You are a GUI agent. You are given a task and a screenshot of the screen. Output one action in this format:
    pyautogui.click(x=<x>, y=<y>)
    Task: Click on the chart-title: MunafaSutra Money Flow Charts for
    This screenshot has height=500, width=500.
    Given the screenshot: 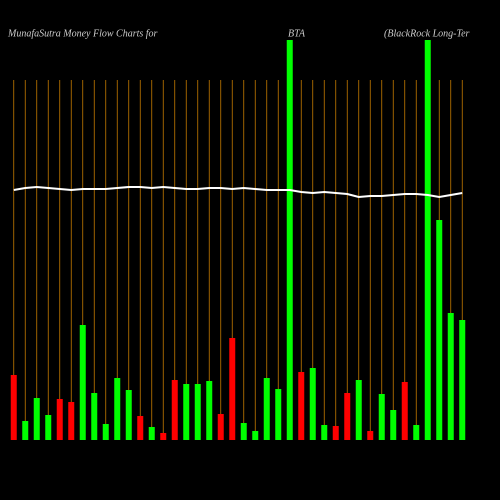 What is the action you would take?
    pyautogui.click(x=82, y=33)
    